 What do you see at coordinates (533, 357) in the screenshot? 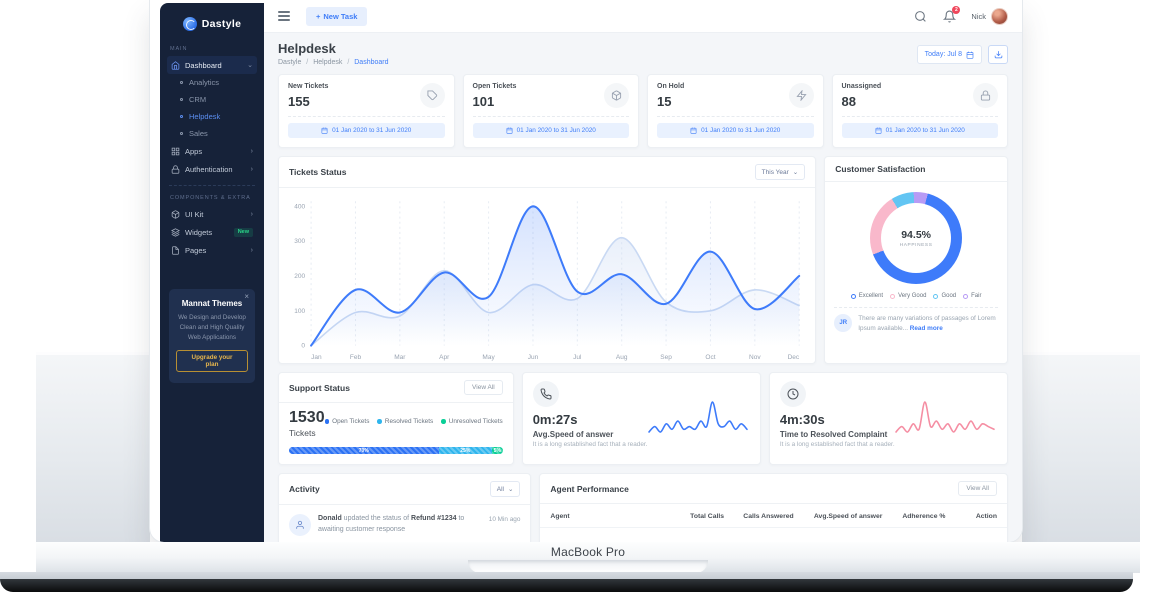
I see `svg-text: Jun` at bounding box center [533, 357].